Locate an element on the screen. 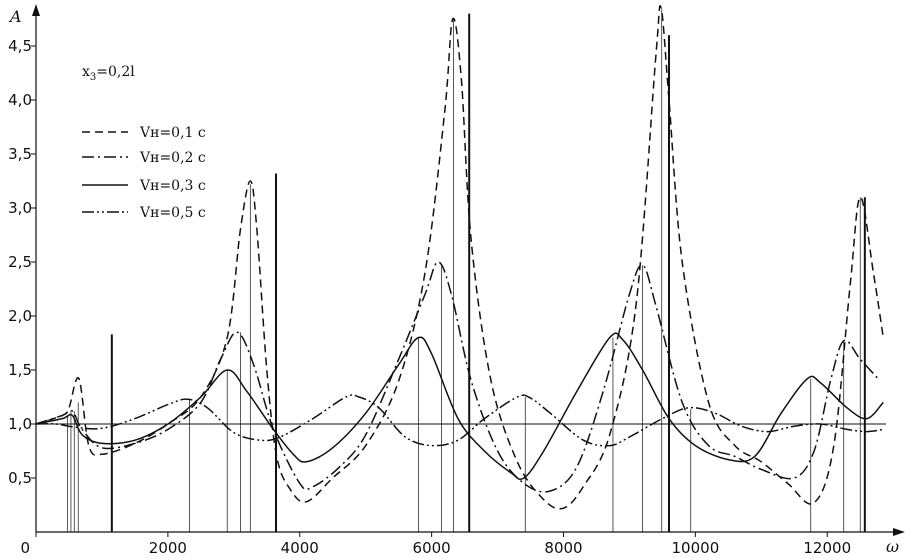 The height and width of the screenshot is (559, 916). annotation-rest: =0,2l is located at coordinates (115, 72).